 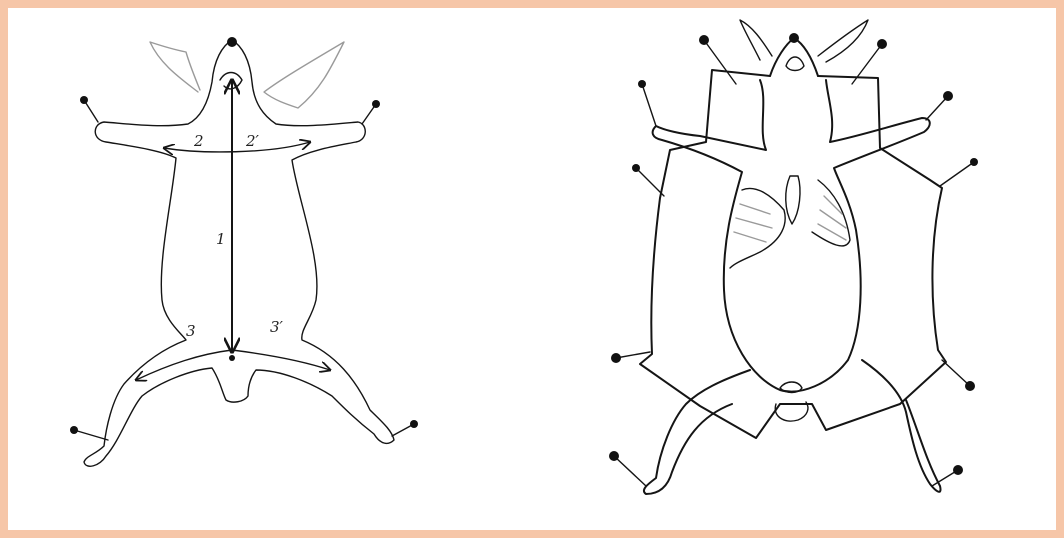 What do you see at coordinates (795, 64) in the screenshot?
I see `mouth-mark` at bounding box center [795, 64].